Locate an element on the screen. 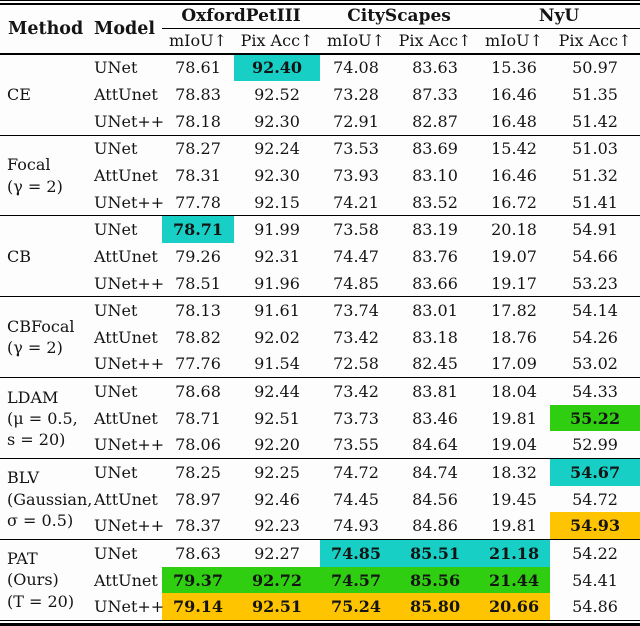 The height and width of the screenshot is (626, 640). value-cell: 78.13 is located at coordinates (198, 311).